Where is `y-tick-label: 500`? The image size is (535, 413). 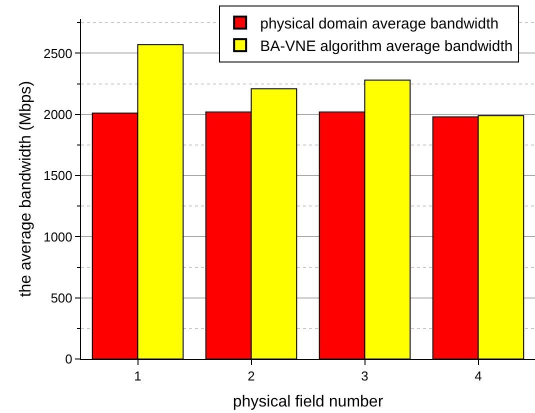
y-tick-label: 500 is located at coordinates (61, 298).